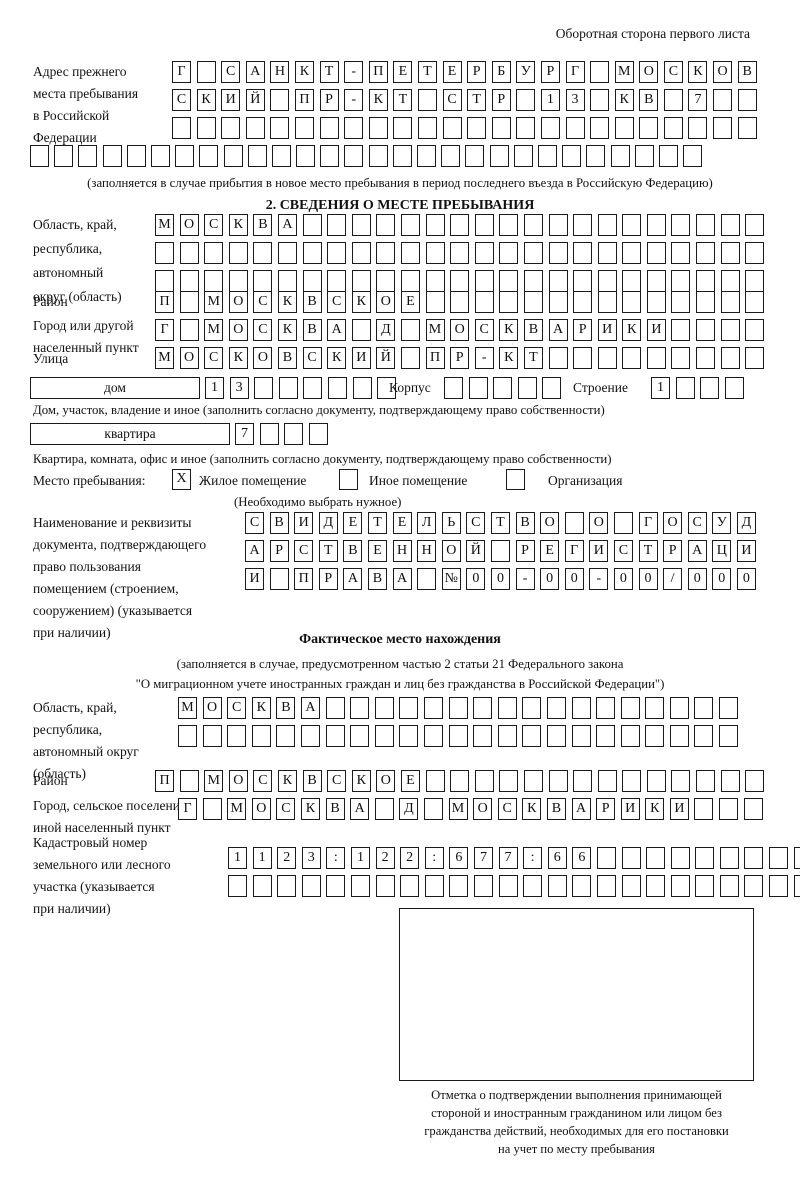 The image size is (800, 1180). What do you see at coordinates (630, 809) in the screenshot?
I see `actual-city-row-cell-19: И` at bounding box center [630, 809].